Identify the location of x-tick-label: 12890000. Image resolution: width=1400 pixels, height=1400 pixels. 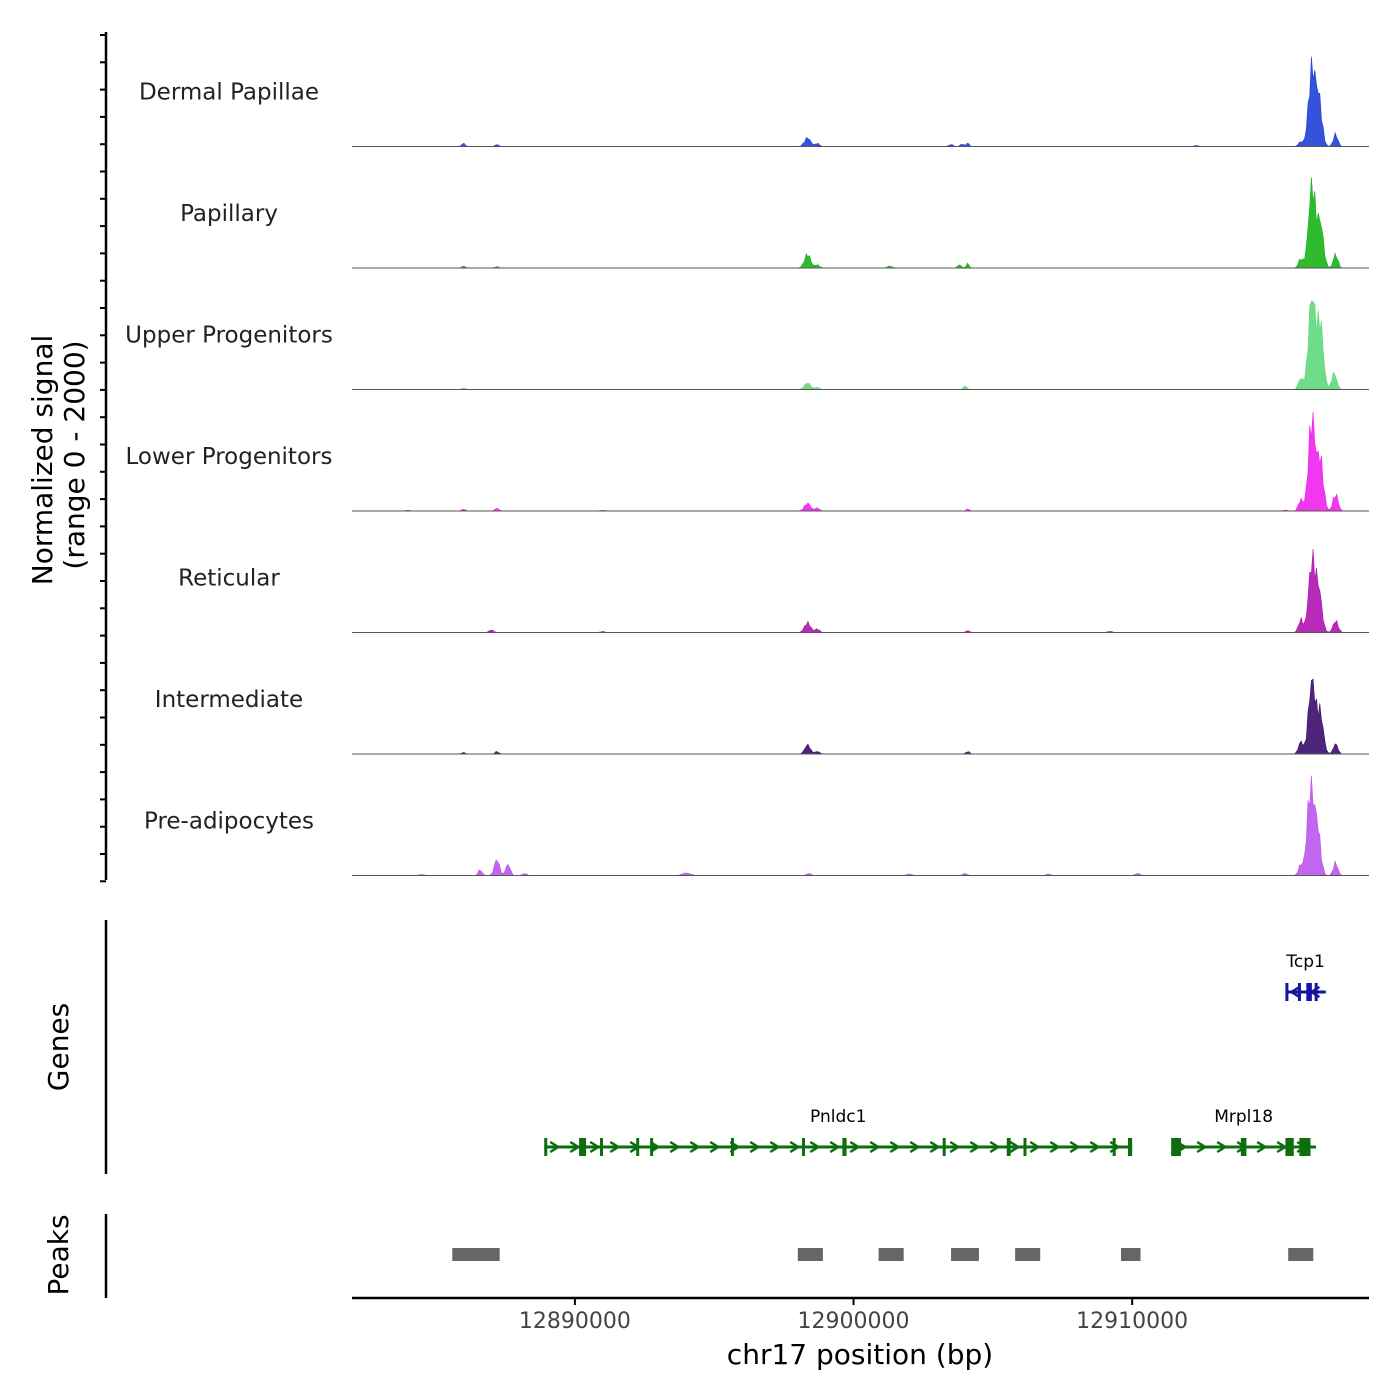
(575, 1321).